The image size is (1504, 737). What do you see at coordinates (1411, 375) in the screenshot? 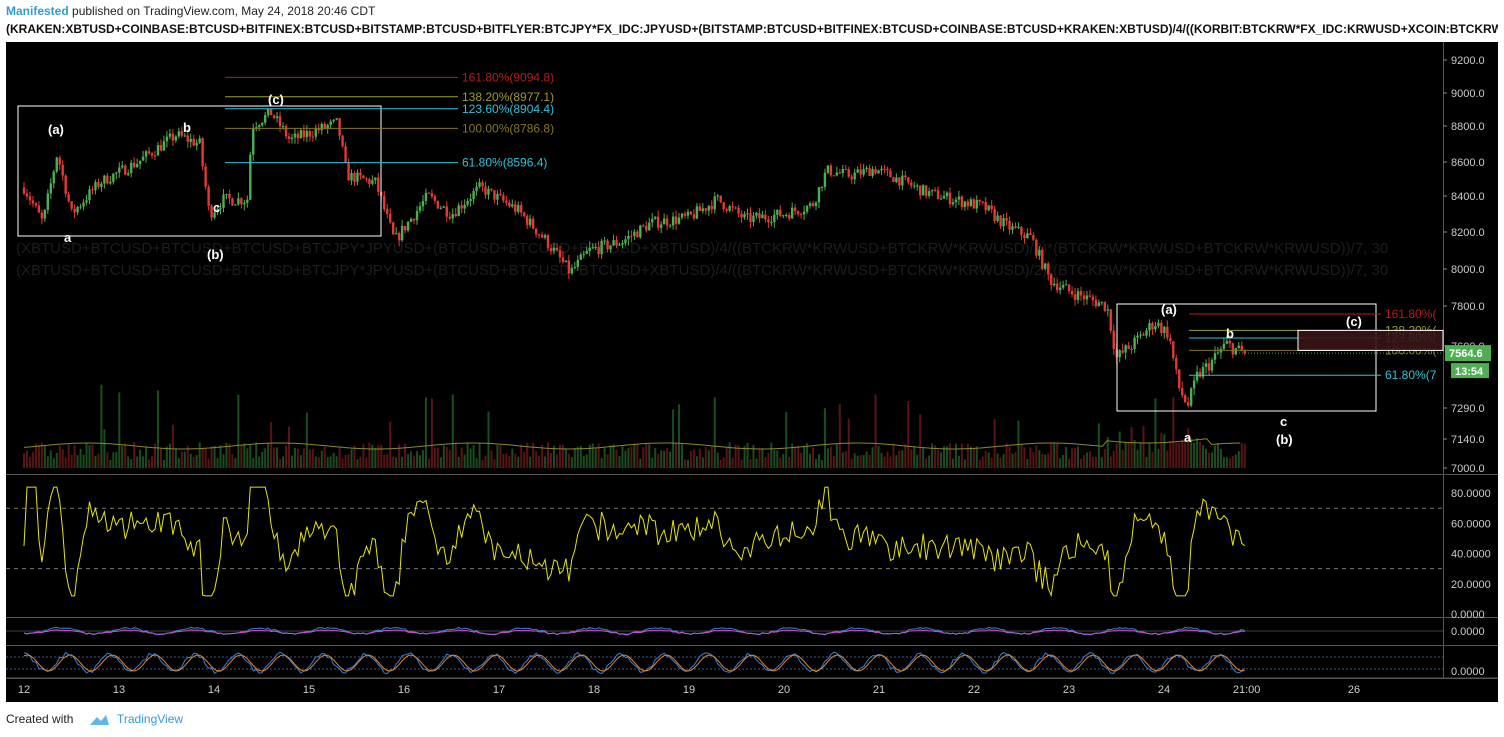
I see `fib-label-2: 61.80%(7` at bounding box center [1411, 375].